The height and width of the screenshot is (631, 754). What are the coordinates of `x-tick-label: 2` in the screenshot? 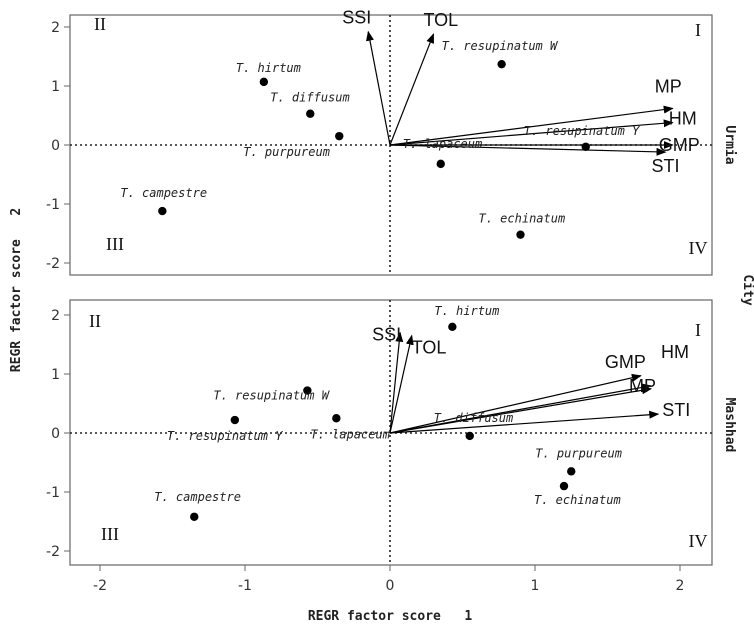 It's located at (680, 586).